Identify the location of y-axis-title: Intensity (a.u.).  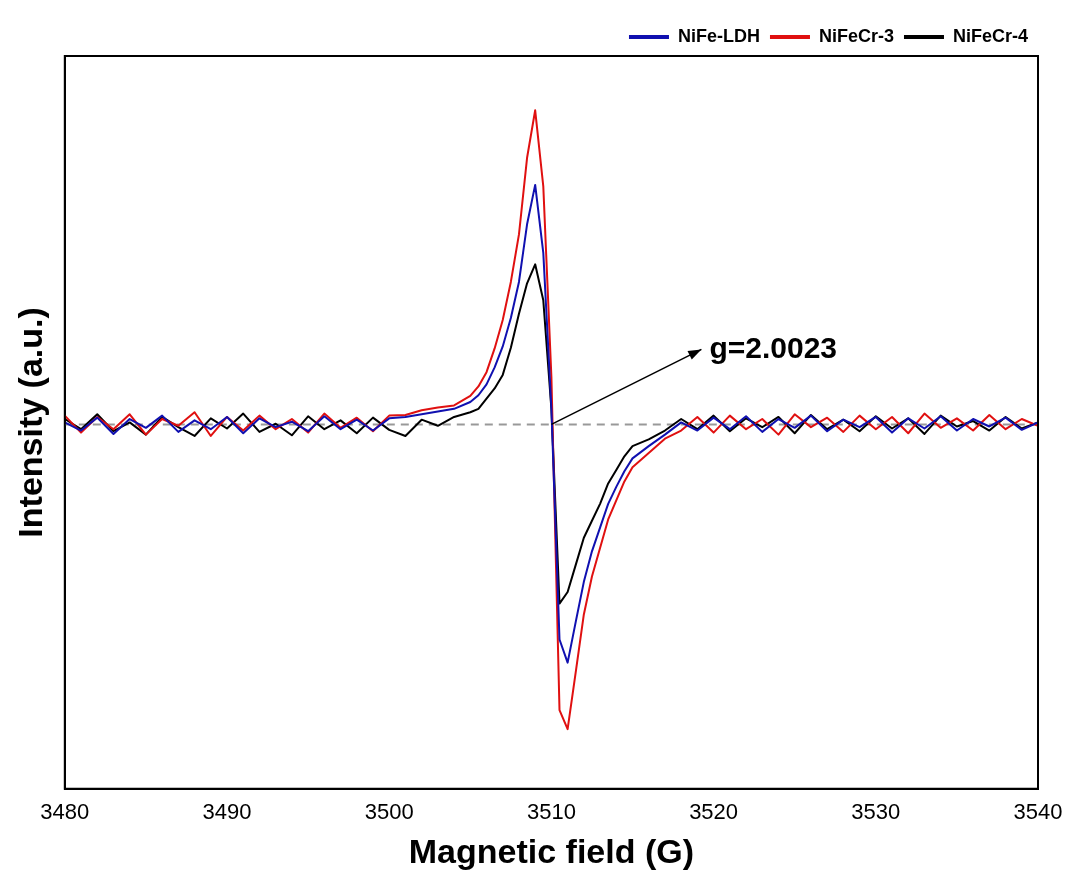
(29, 422).